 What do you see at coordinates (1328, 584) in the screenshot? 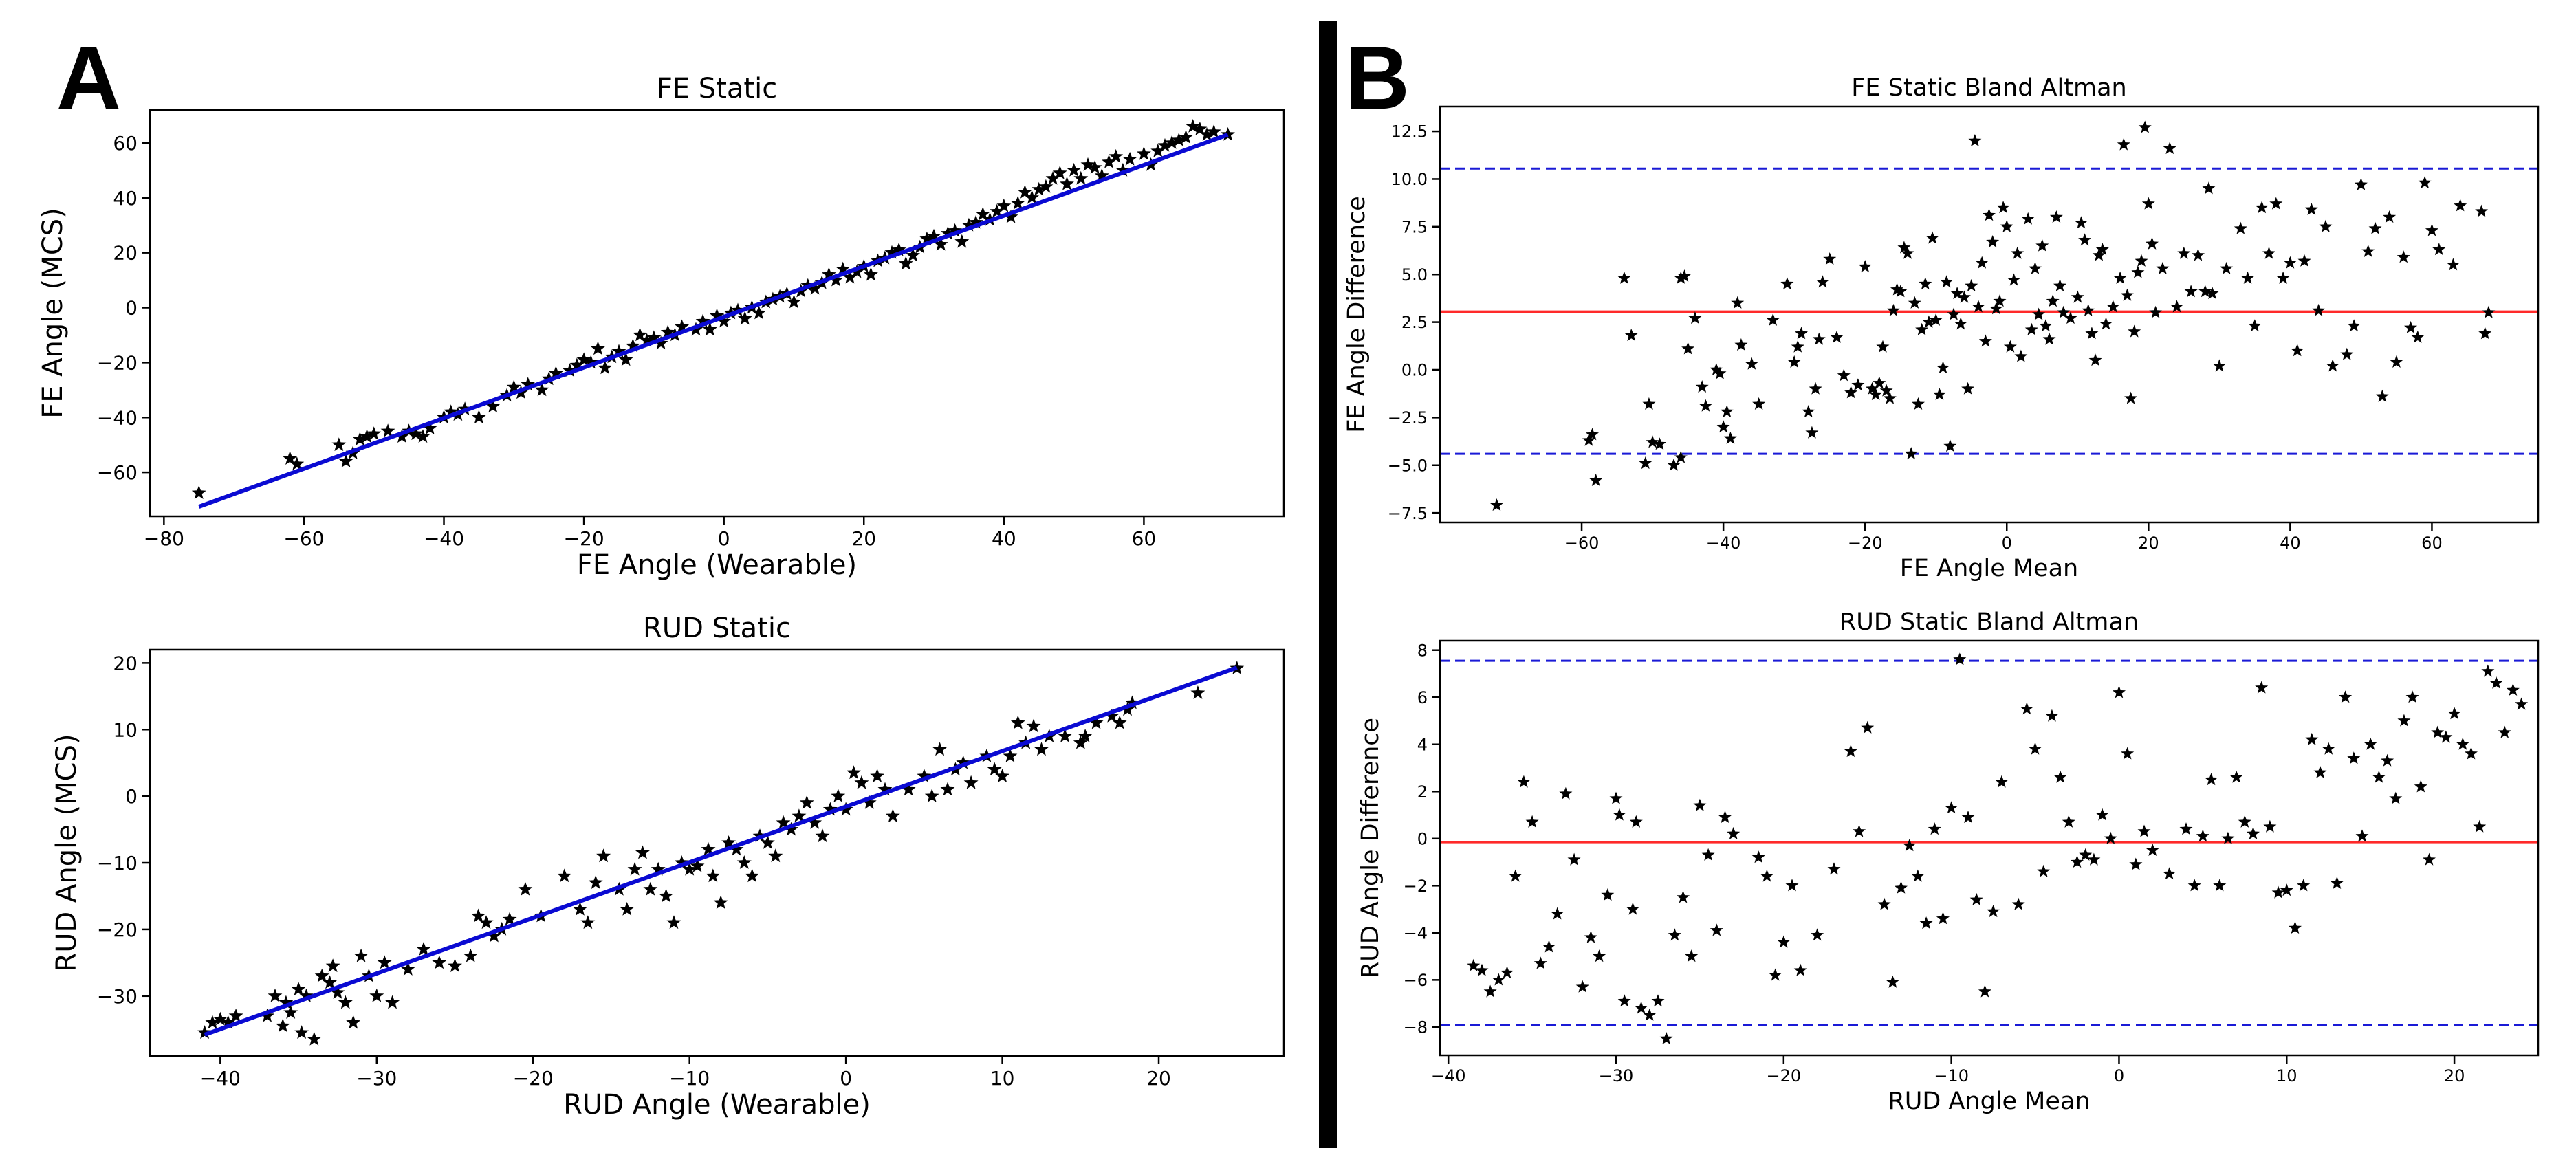
I see `panel-divider` at bounding box center [1328, 584].